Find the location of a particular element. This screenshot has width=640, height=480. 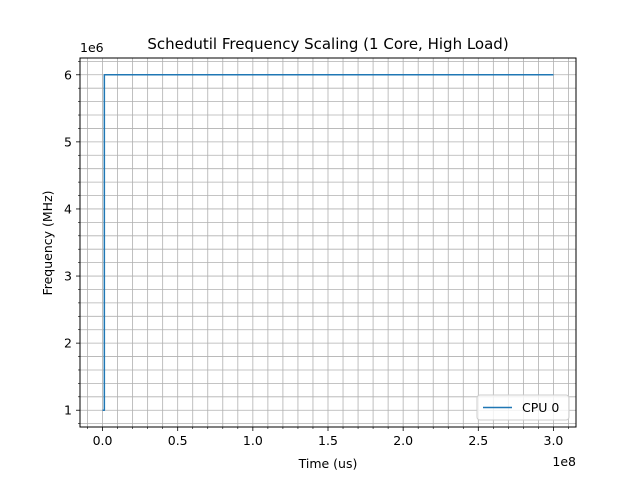

y-tick-label: 5 is located at coordinates (68, 141).